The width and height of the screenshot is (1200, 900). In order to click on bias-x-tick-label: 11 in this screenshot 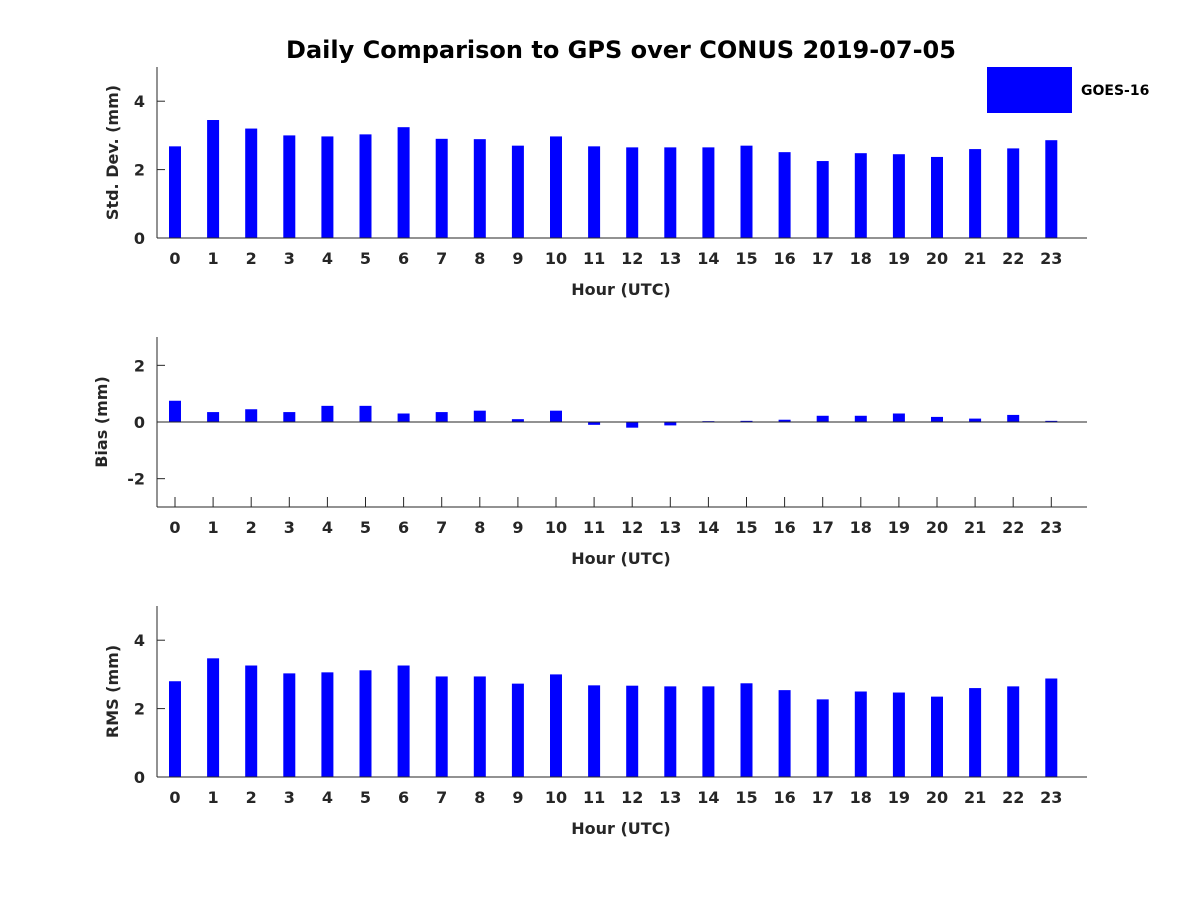, I will do `click(594, 527)`.